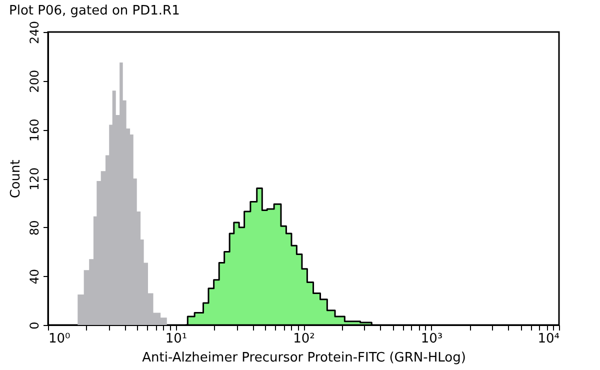 This screenshot has width=600, height=370. I want to click on x-tick-label: 10³, so click(431, 339).